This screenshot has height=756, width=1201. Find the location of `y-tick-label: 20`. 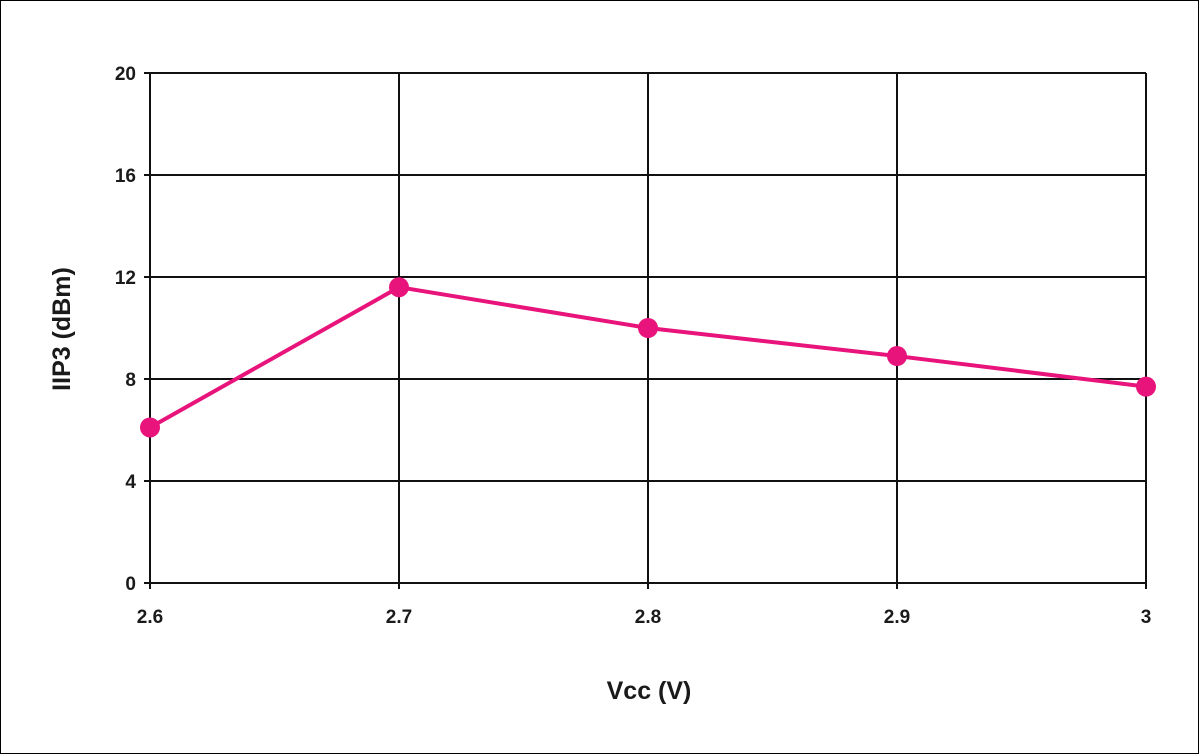

y-tick-label: 20 is located at coordinates (125, 74).